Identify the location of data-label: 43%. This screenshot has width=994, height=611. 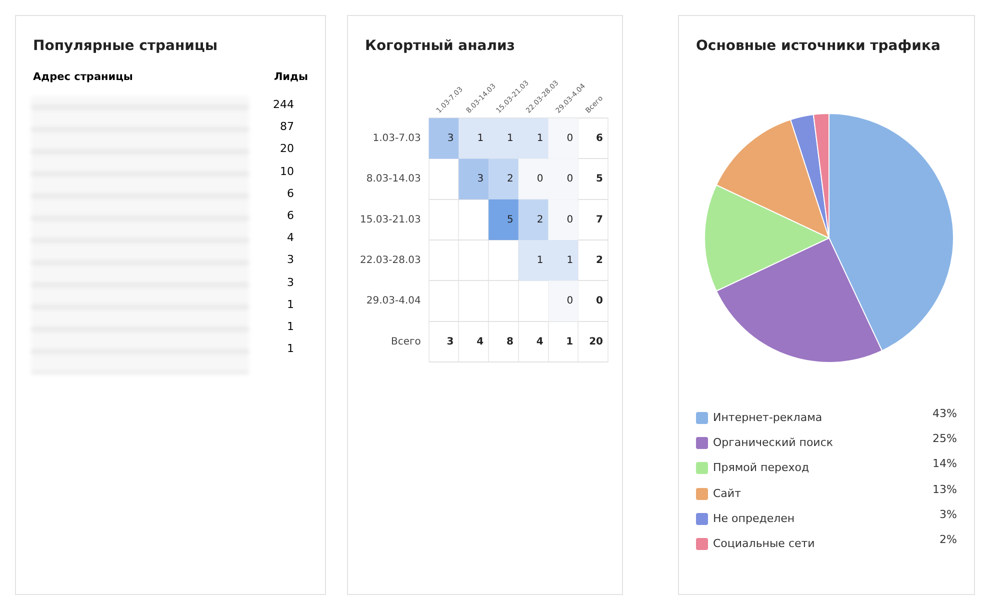
(944, 413).